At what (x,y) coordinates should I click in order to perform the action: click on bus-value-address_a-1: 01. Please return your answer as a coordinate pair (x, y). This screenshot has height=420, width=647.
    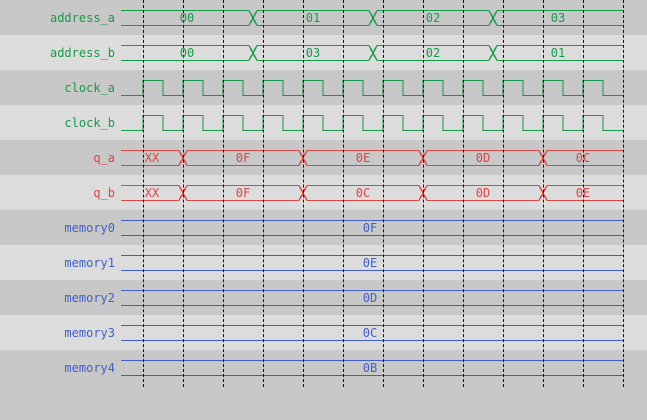
    Looking at the image, I should click on (313, 17).